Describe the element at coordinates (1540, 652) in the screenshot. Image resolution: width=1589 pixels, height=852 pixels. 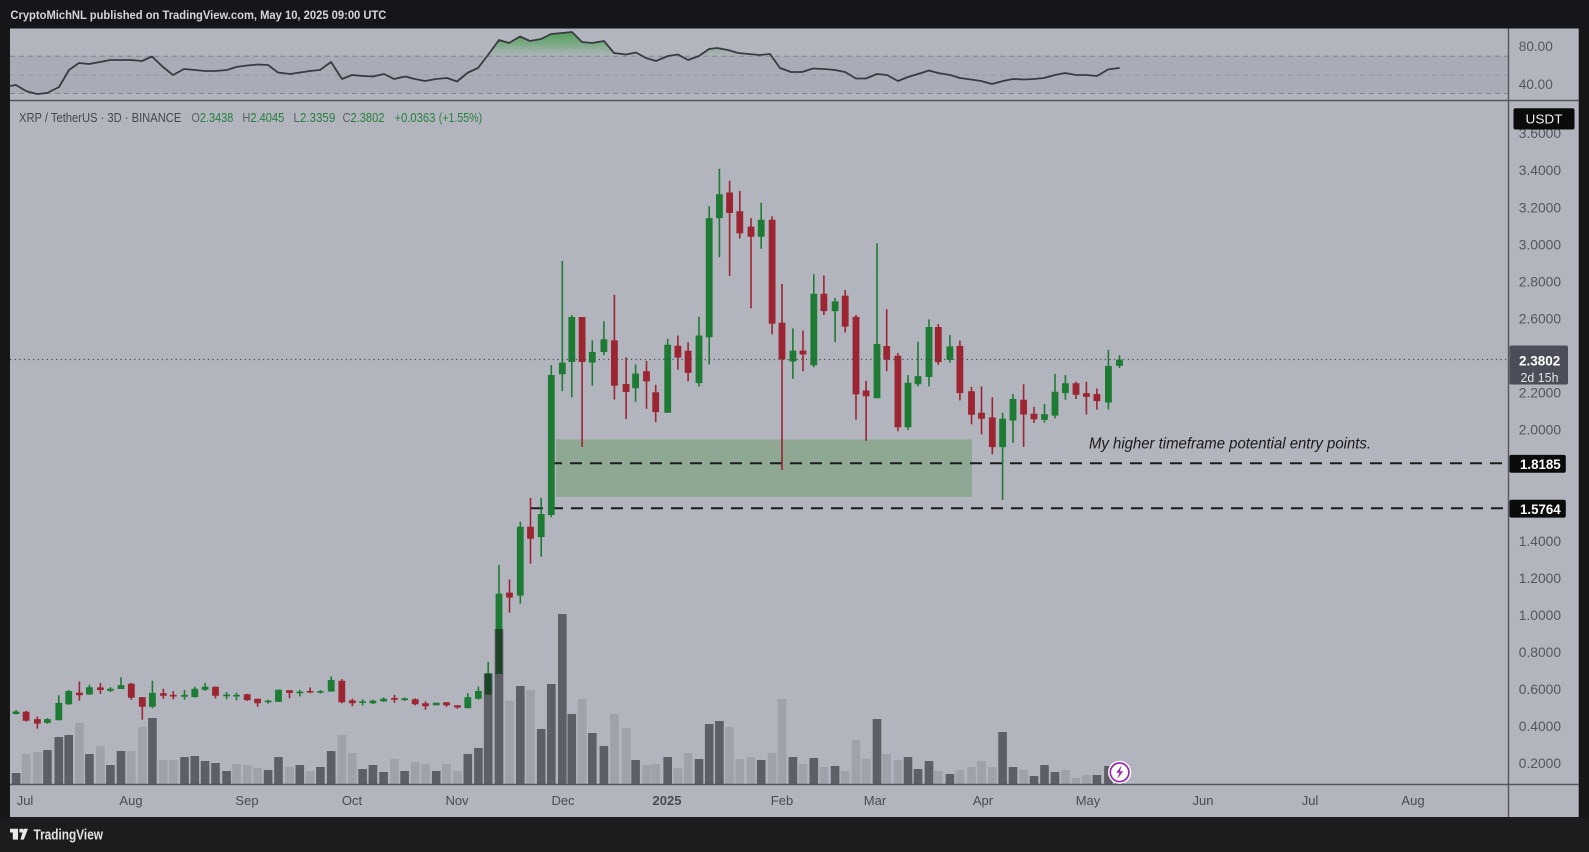
I see `svg-text: 0.8000` at that location.